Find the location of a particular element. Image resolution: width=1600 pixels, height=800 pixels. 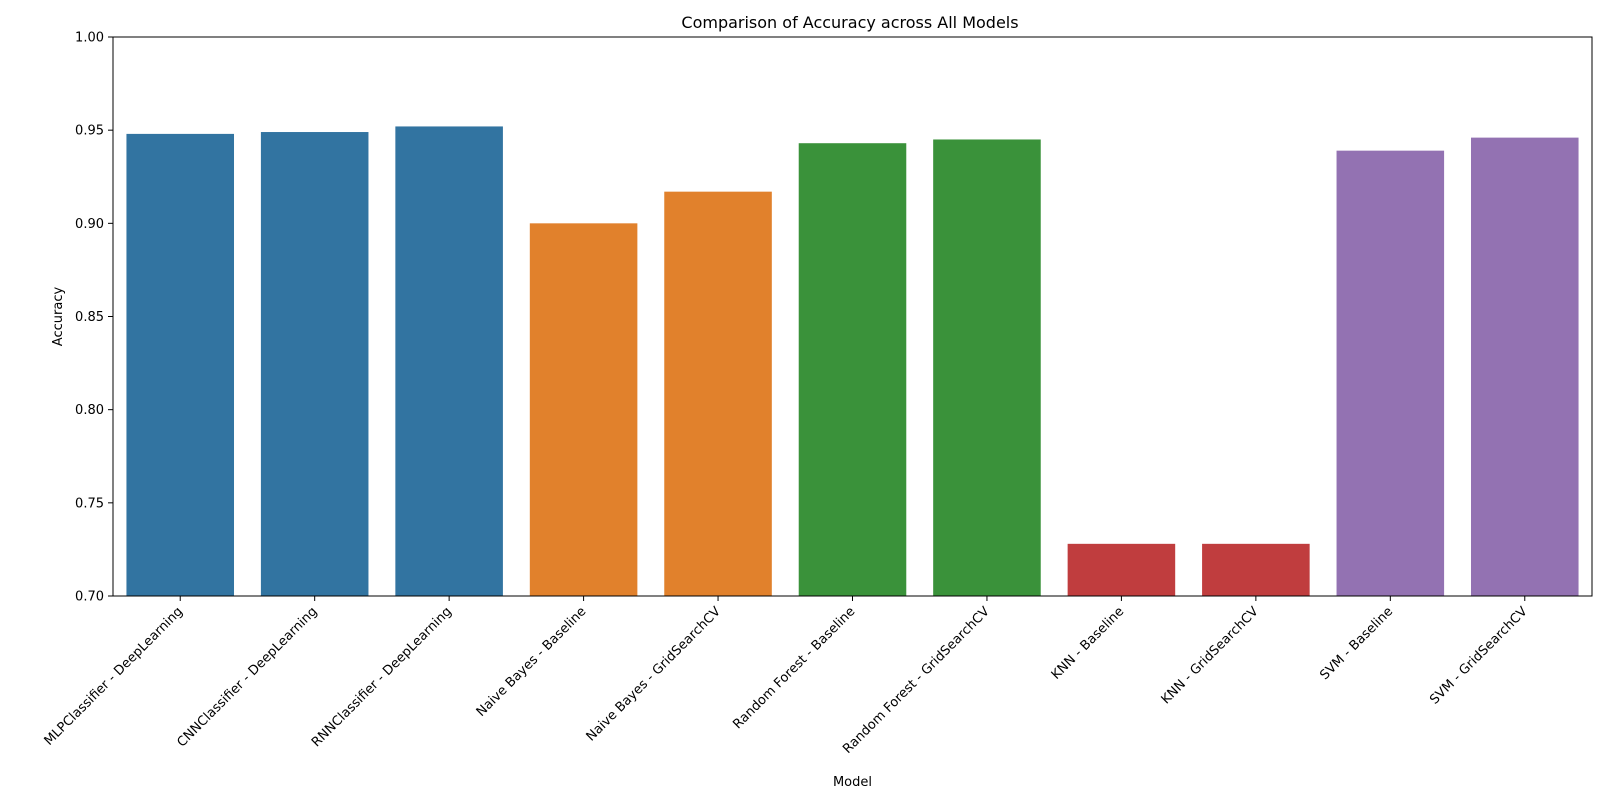

x-tick-label-1: CNNClassifier - DeepLearning is located at coordinates (247, 677).